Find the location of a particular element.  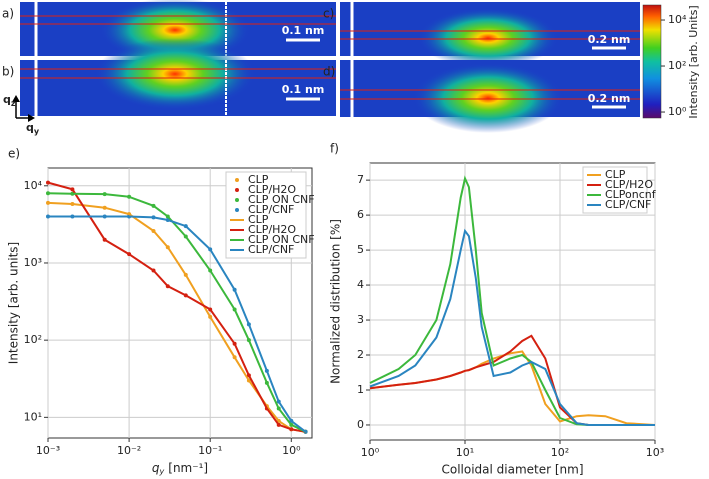

x-tick-label: 10² is located at coordinates (560, 452).